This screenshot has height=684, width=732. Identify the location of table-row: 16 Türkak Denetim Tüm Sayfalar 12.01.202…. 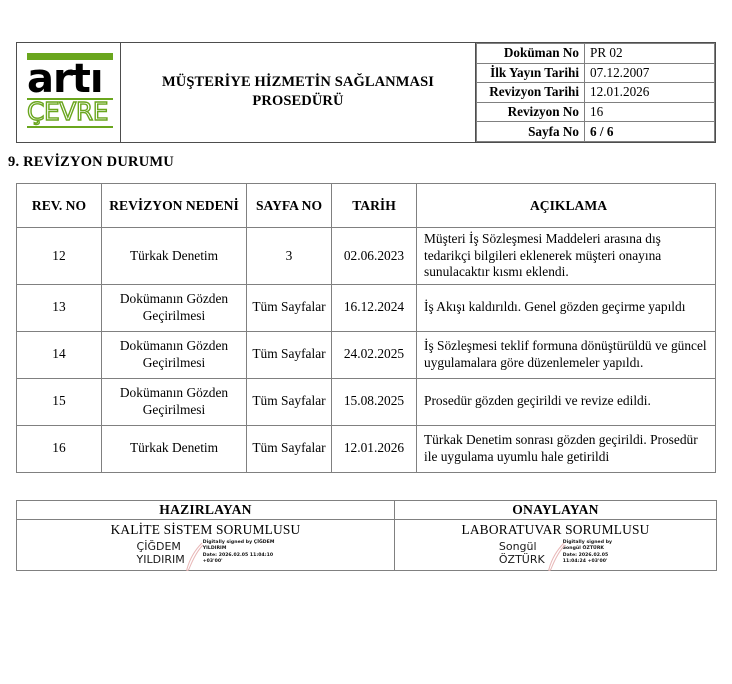
(366, 448).